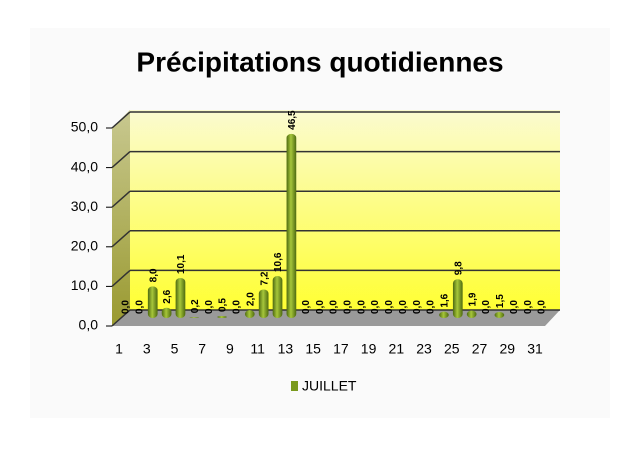 The height and width of the screenshot is (457, 640). Describe the element at coordinates (292, 120) in the screenshot. I see `value-label: 46,5` at that location.